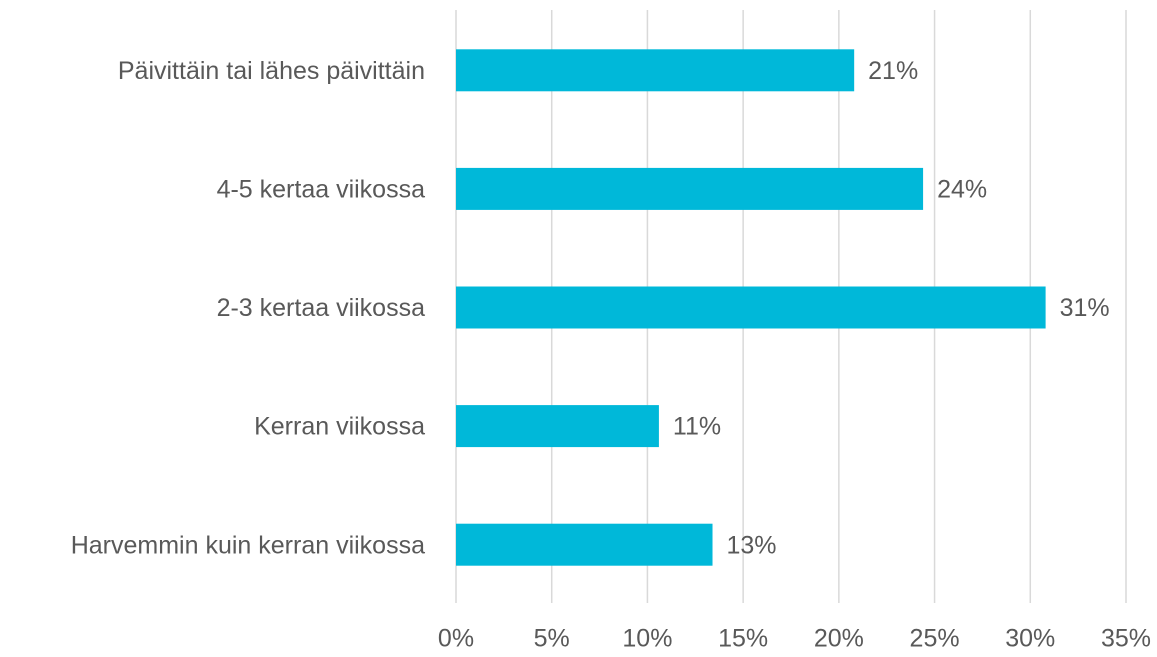 This screenshot has width=1157, height=657. I want to click on data-label: 21%, so click(893, 71).